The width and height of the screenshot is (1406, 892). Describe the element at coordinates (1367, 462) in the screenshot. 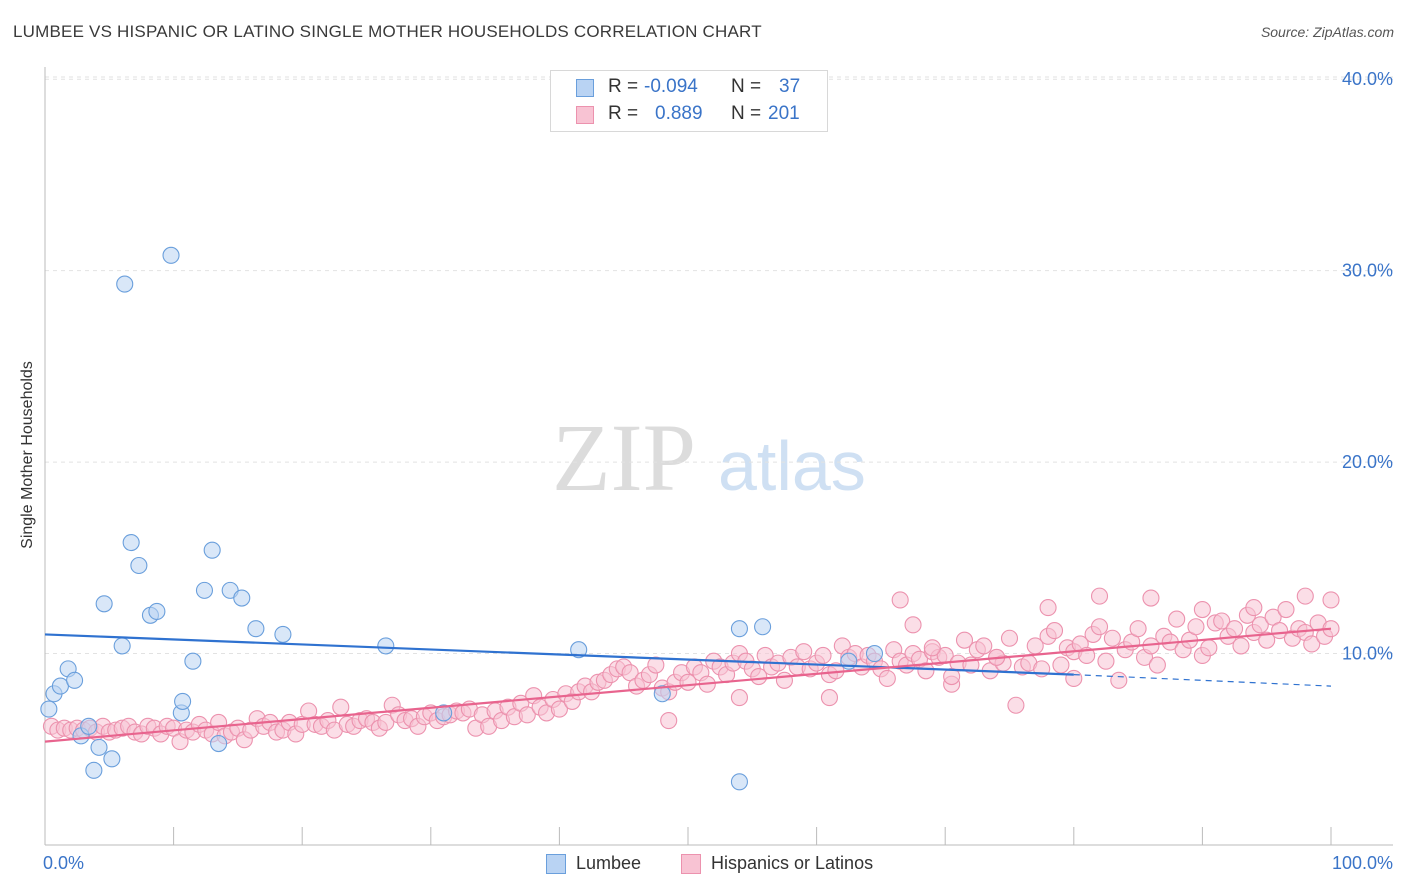

I see `y-tick-label: 20.0%` at that location.